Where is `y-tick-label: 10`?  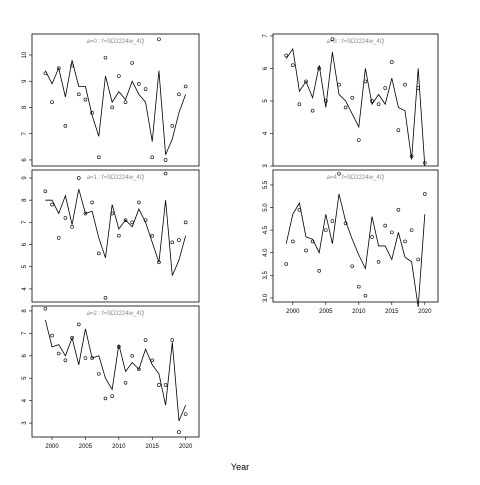 y-tick-label: 10 is located at coordinates (25, 54).